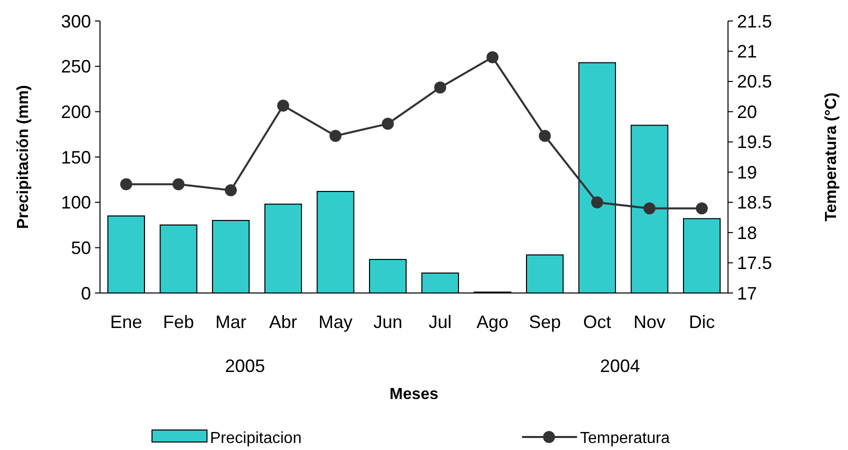  What do you see at coordinates (75, 202) in the screenshot?
I see `y-tick-label: 100` at bounding box center [75, 202].